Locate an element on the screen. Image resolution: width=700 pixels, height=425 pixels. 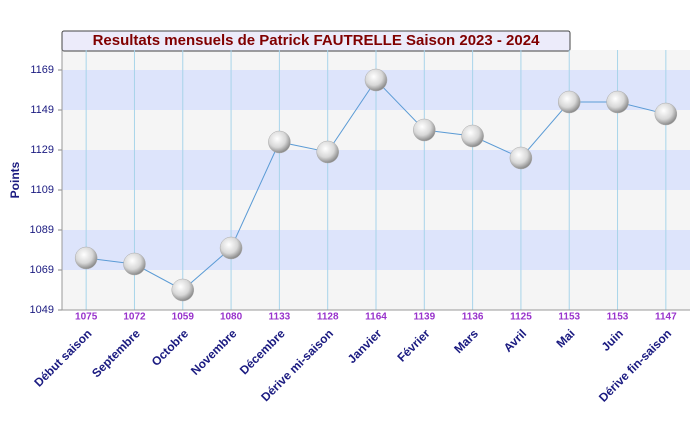
title-box is located at coordinates (316, 41).